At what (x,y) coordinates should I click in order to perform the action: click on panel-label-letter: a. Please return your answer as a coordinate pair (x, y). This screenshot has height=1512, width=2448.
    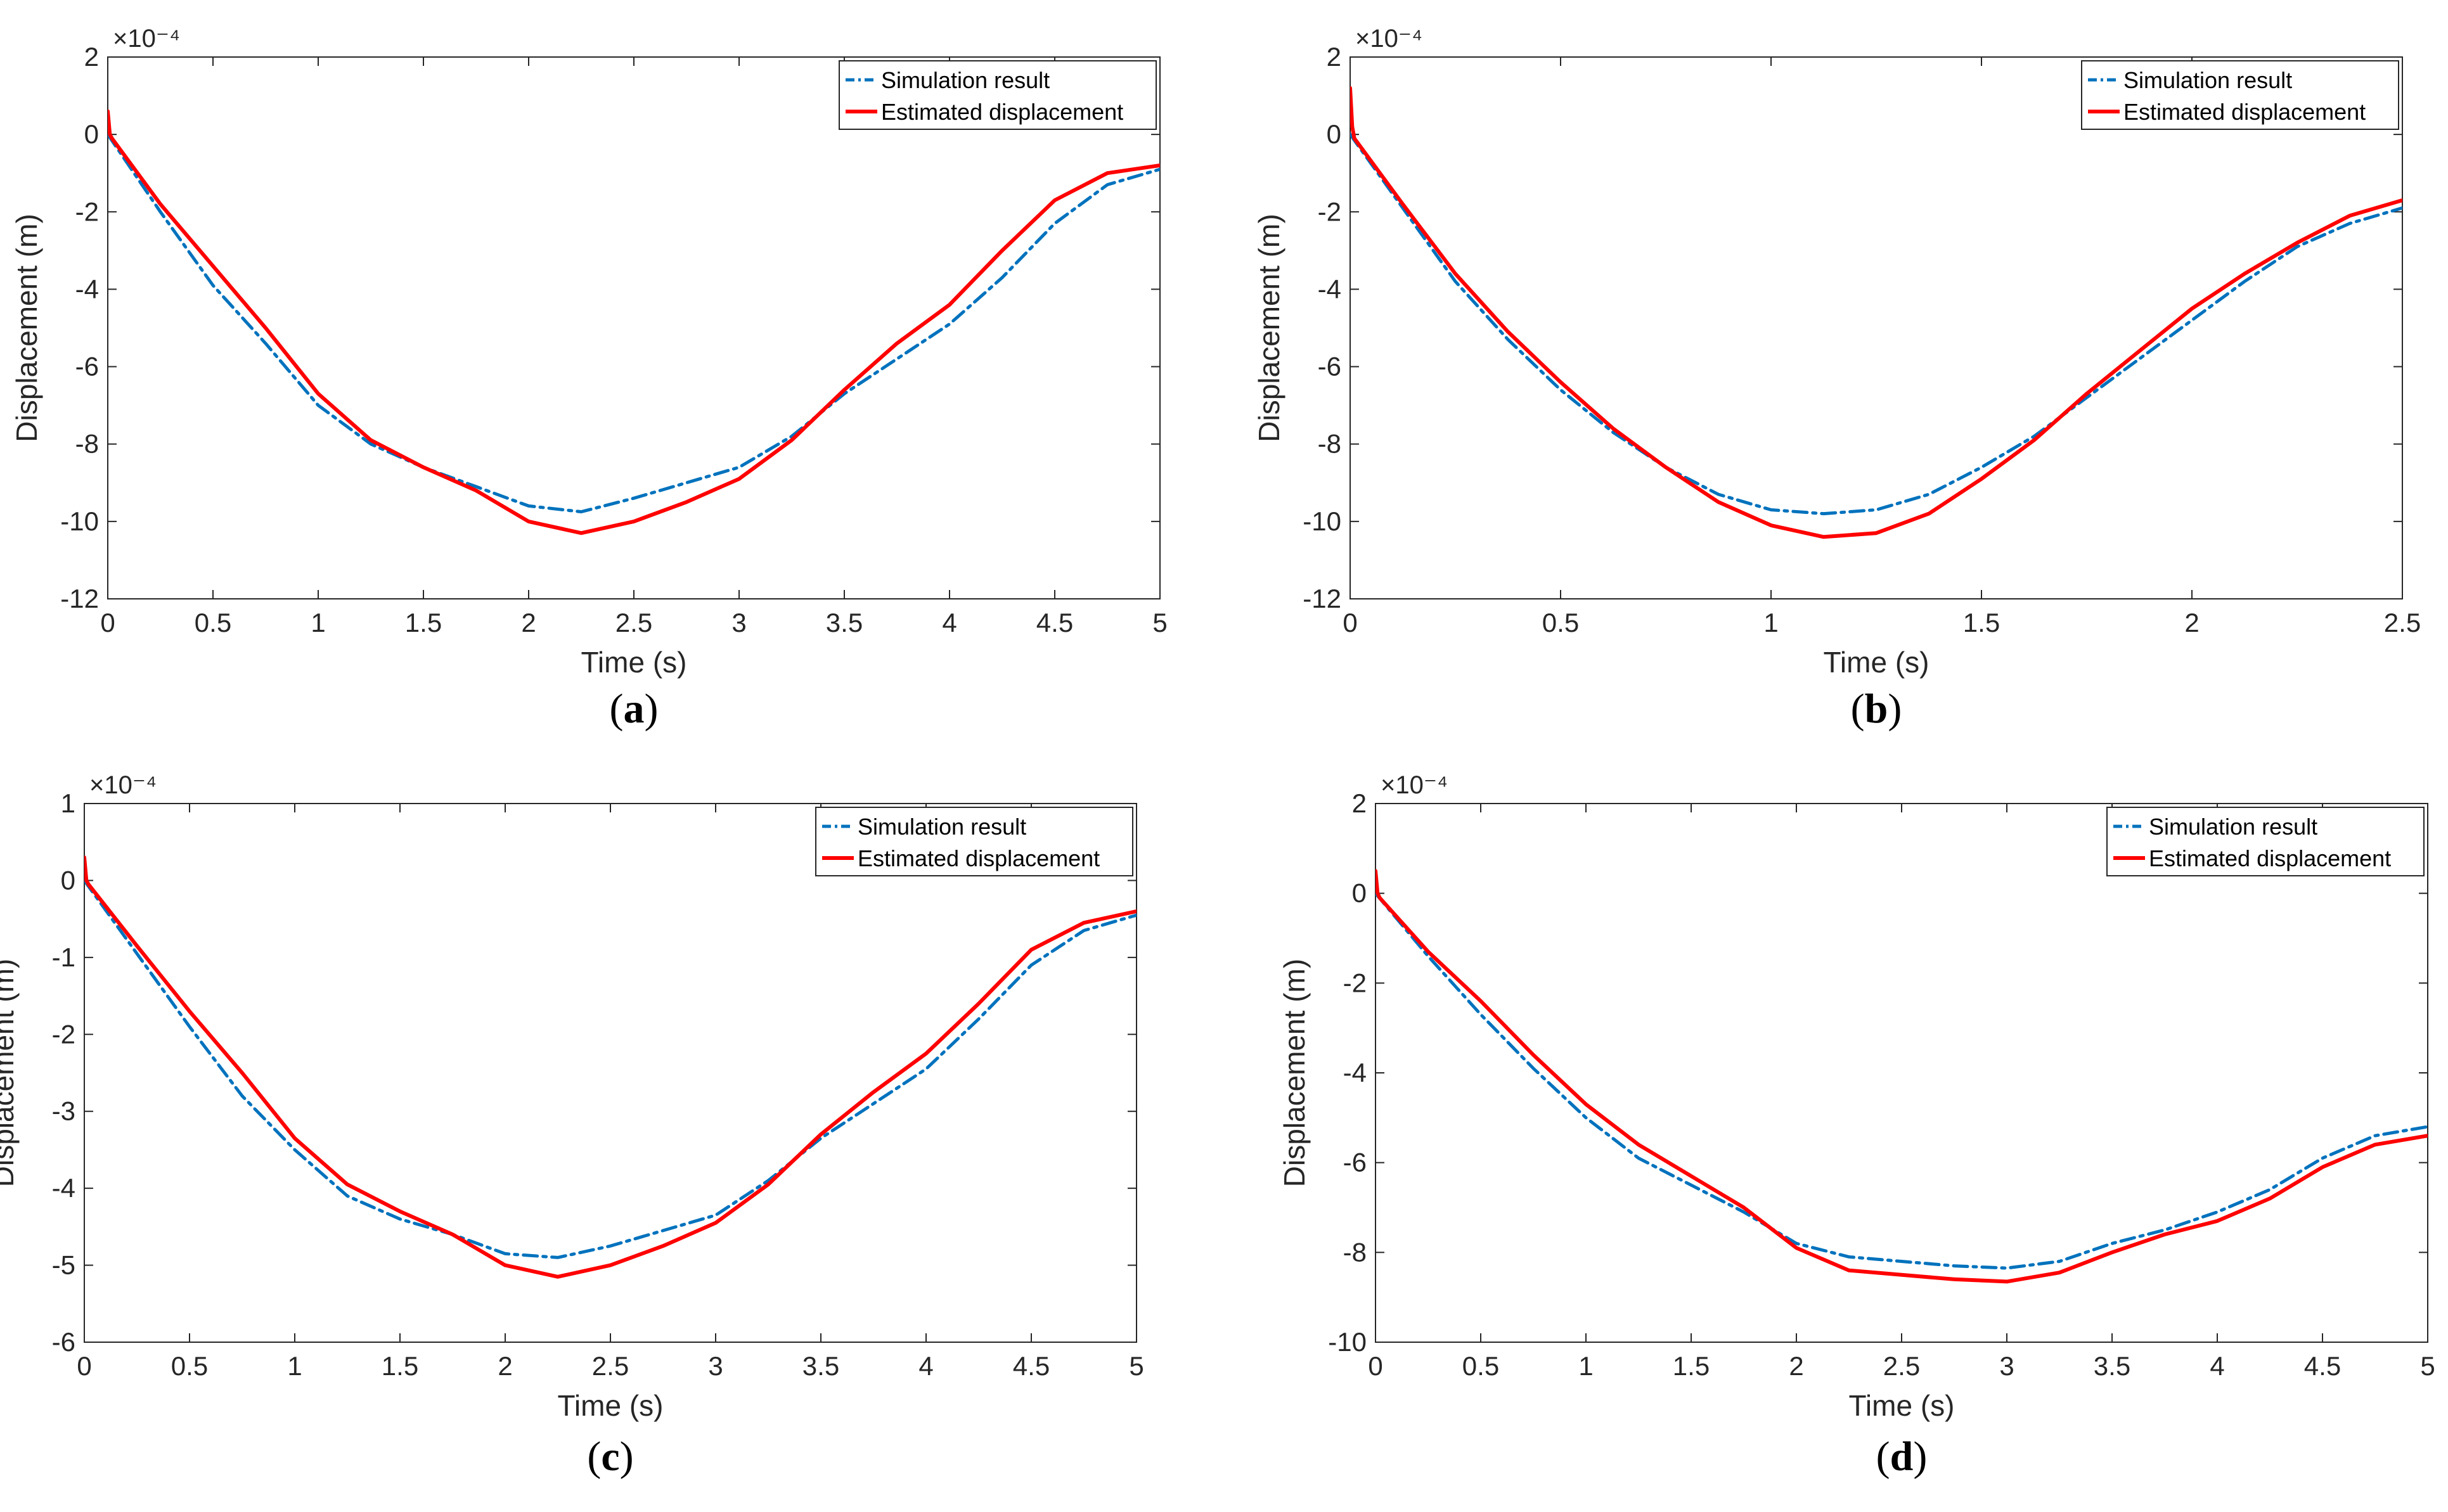
    Looking at the image, I should click on (634, 709).